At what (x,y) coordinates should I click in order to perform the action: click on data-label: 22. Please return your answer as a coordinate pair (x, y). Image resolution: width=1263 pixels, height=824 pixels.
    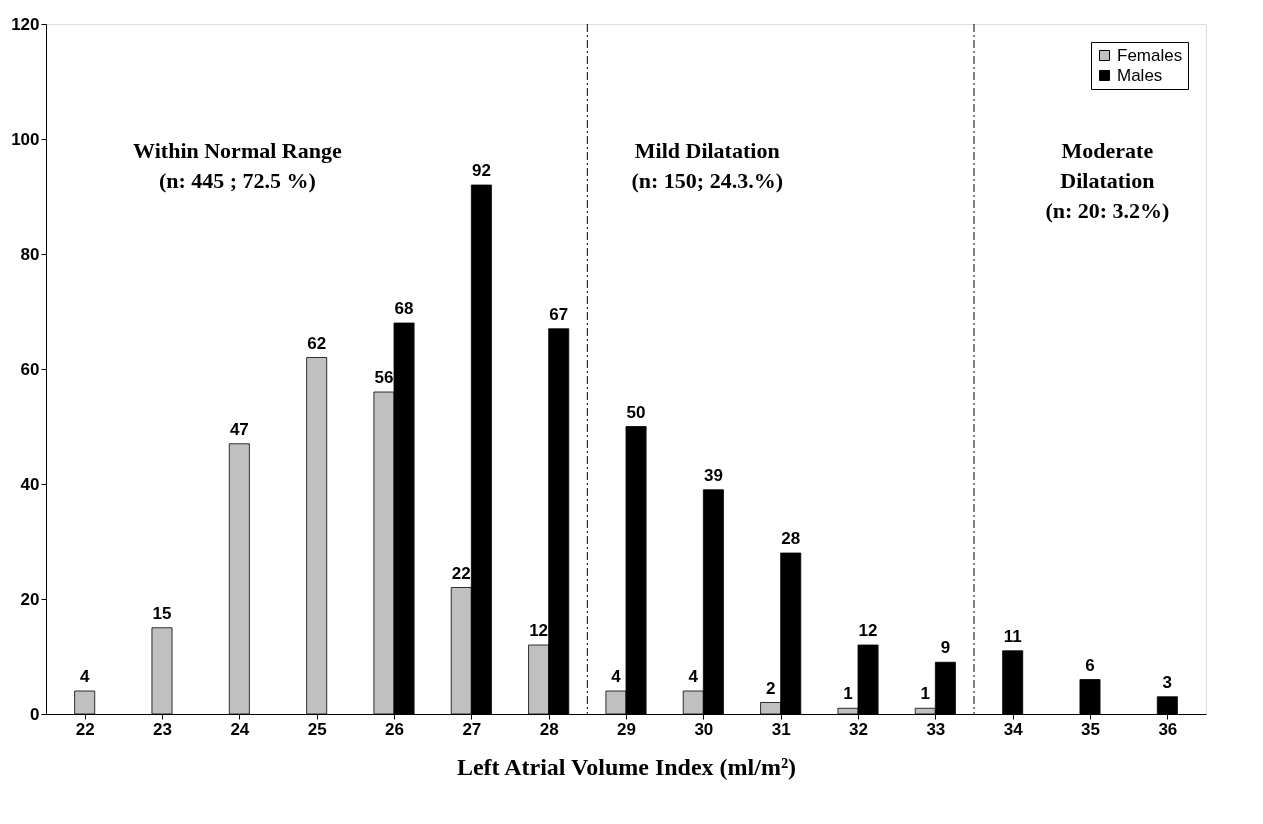
    Looking at the image, I should click on (461, 573).